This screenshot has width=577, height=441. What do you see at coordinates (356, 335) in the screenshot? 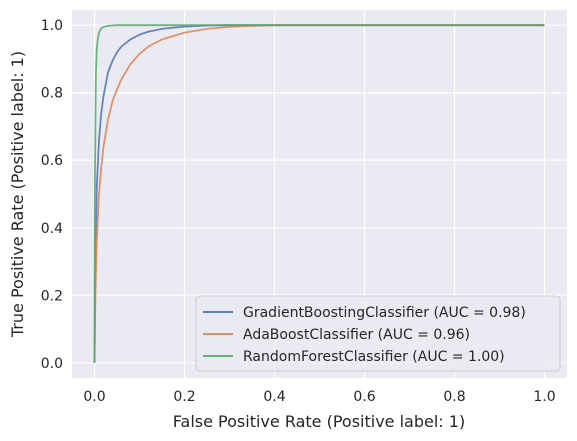
I see `legend-label-adaboost: AdaBoostClassifier (AUC = 0.96)` at bounding box center [356, 335].